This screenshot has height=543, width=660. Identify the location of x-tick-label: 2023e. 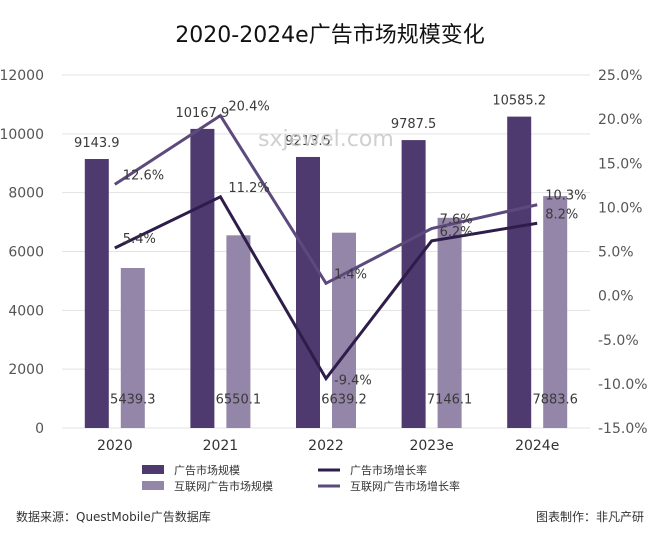
(431, 446).